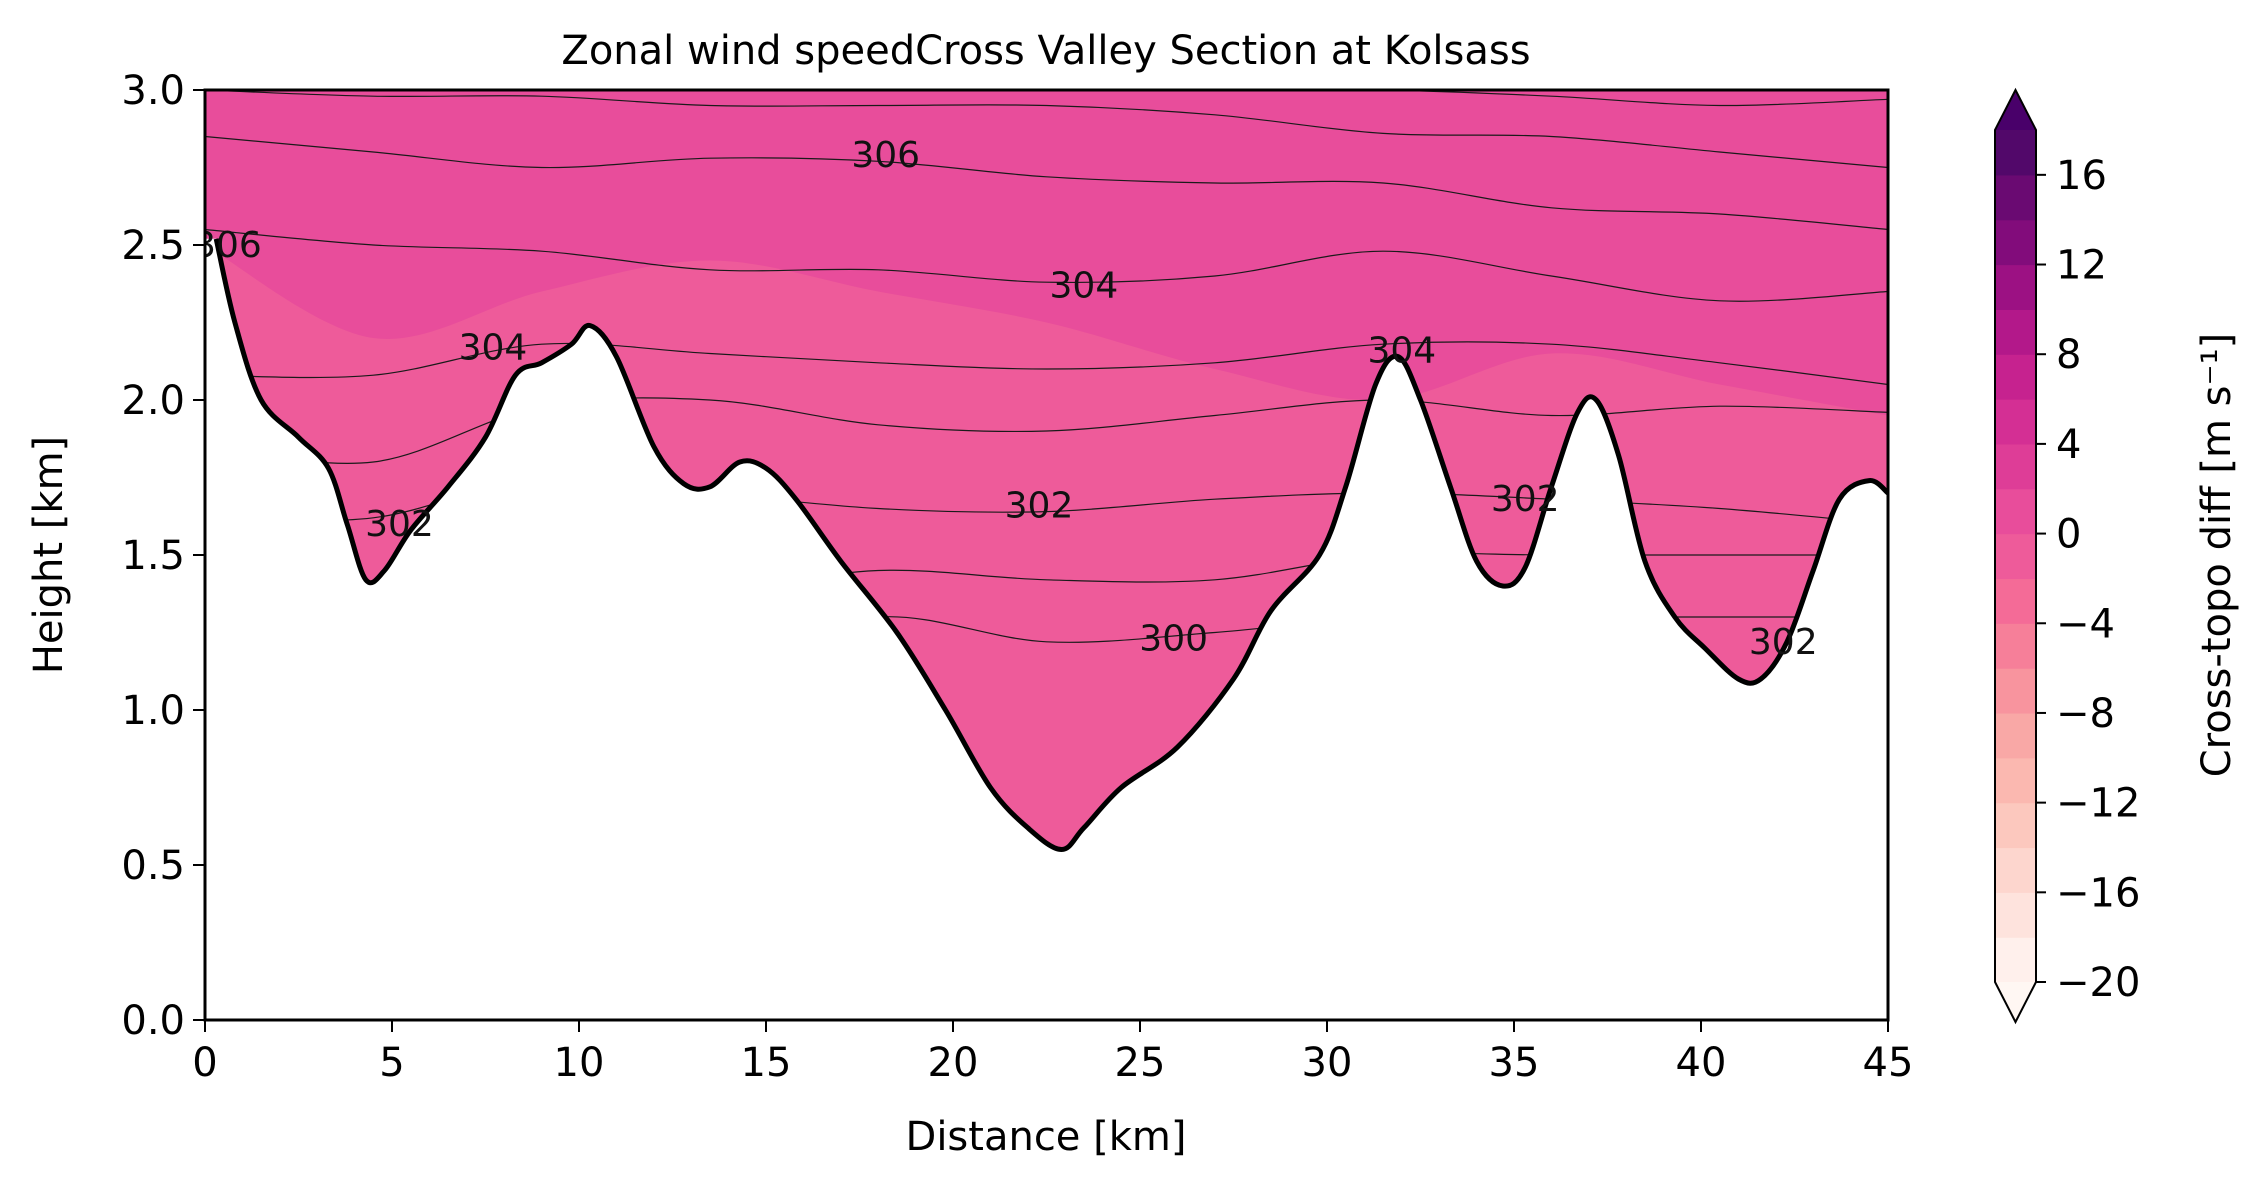 Image resolution: width=2265 pixels, height=1188 pixels. What do you see at coordinates (1173, 639) in the screenshot?
I see `contour-label-300: 300` at bounding box center [1173, 639].